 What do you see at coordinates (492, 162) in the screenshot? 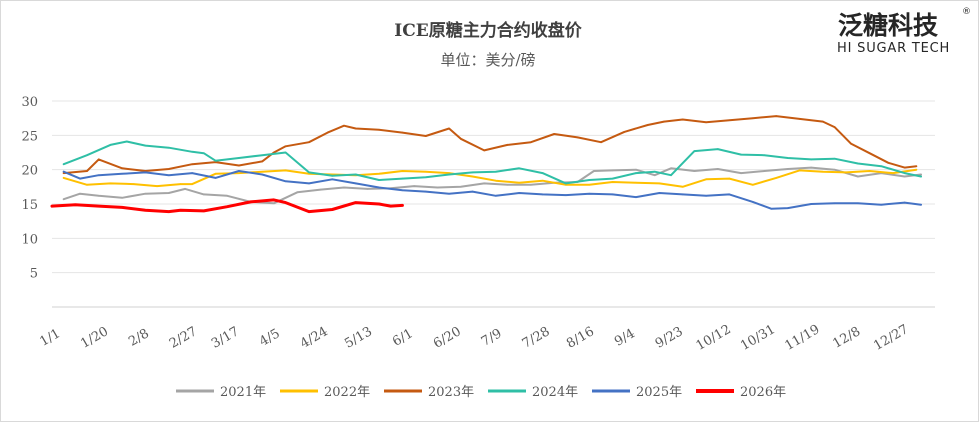
I see `series-2024年` at bounding box center [492, 162].